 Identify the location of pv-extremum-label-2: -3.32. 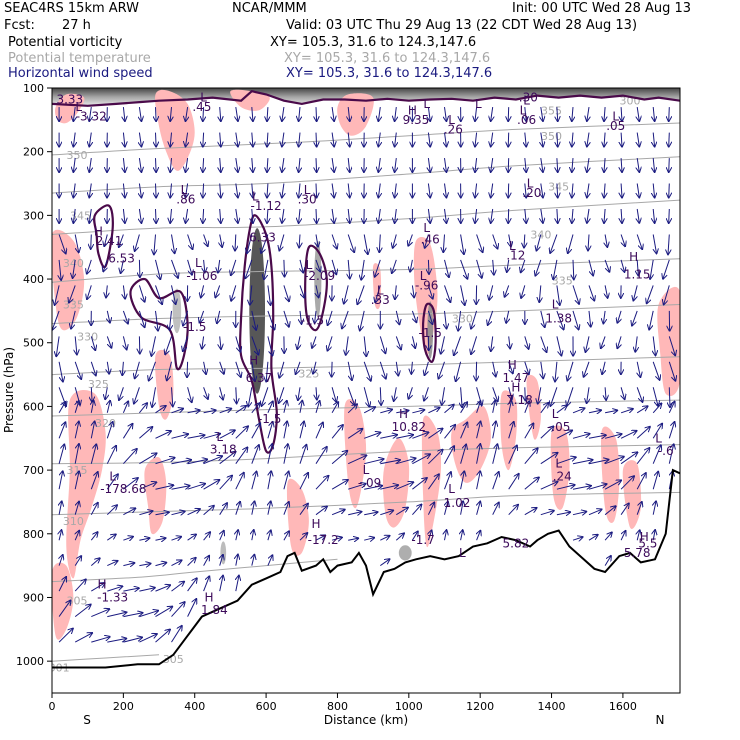
(91, 117).